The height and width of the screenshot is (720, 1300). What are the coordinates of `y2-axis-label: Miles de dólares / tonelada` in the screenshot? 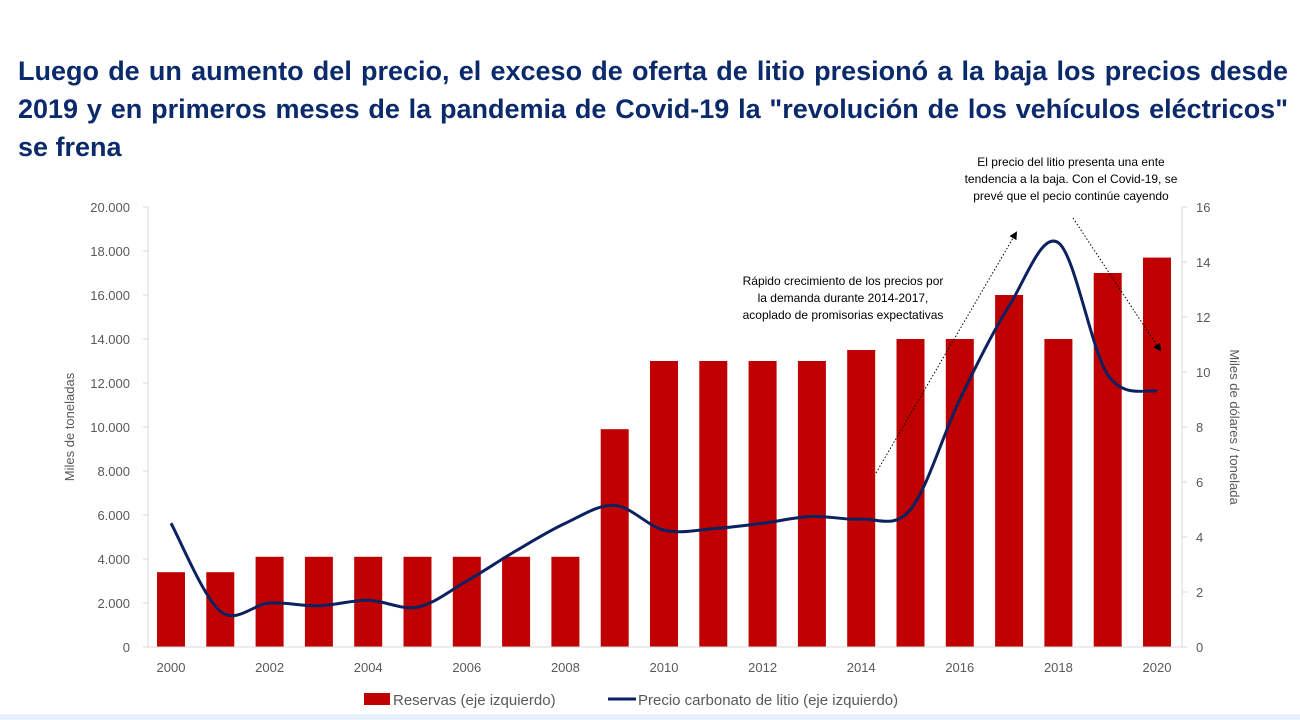 It's located at (1234, 427).